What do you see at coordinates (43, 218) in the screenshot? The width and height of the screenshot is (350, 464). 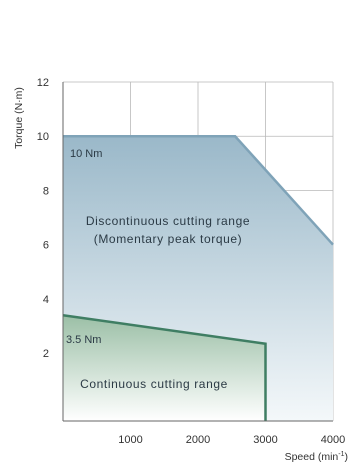 I see `y-tick-labels: 2 4 6 8 10 12` at bounding box center [43, 218].